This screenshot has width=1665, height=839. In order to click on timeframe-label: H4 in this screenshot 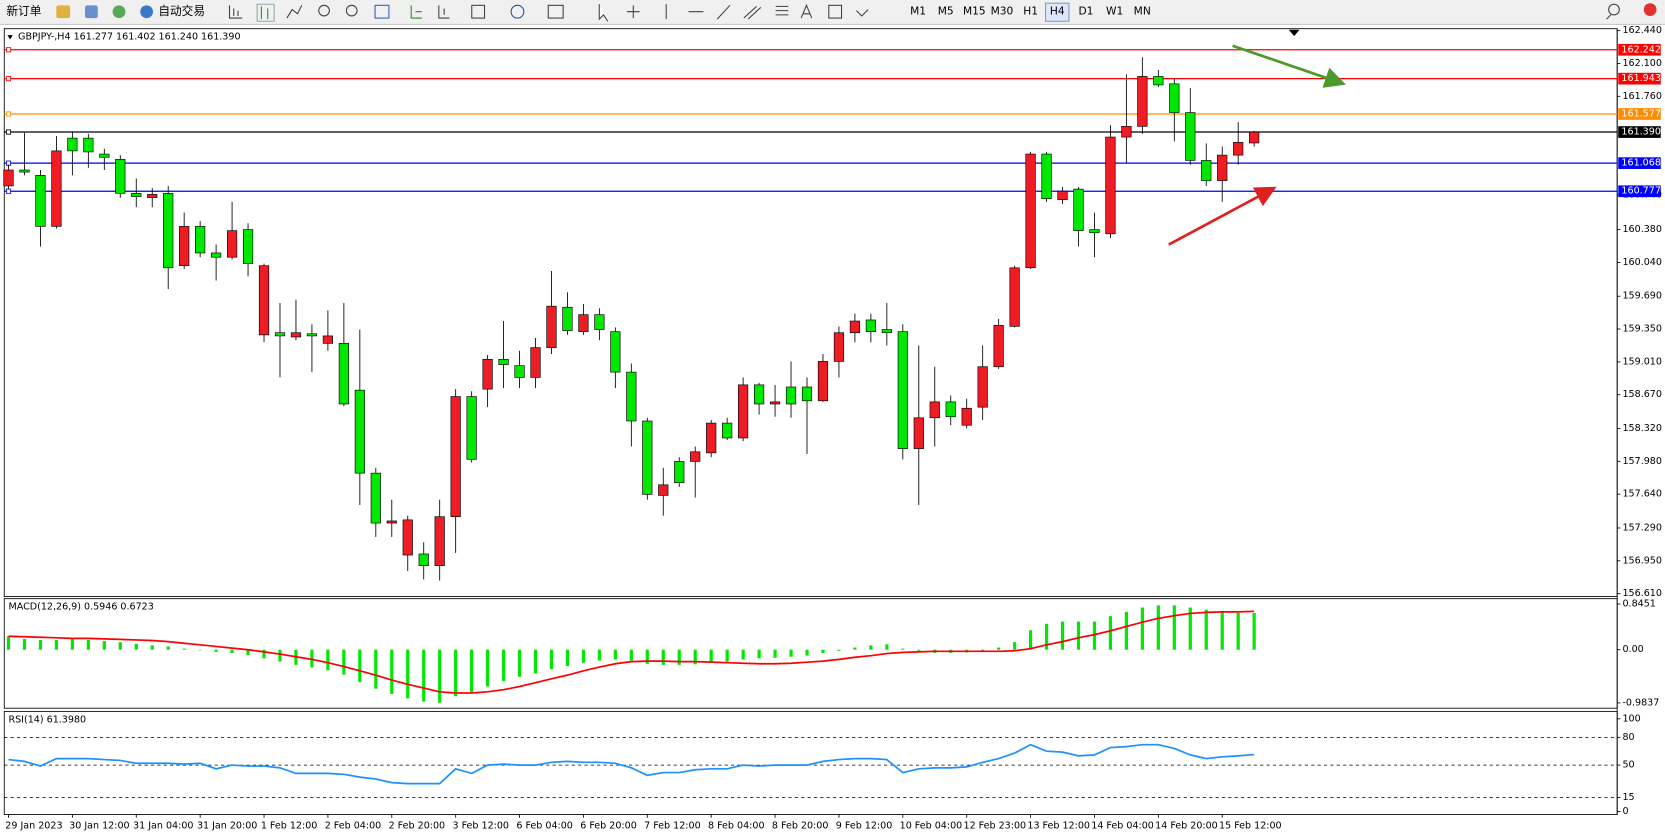, I will do `click(1057, 11)`.